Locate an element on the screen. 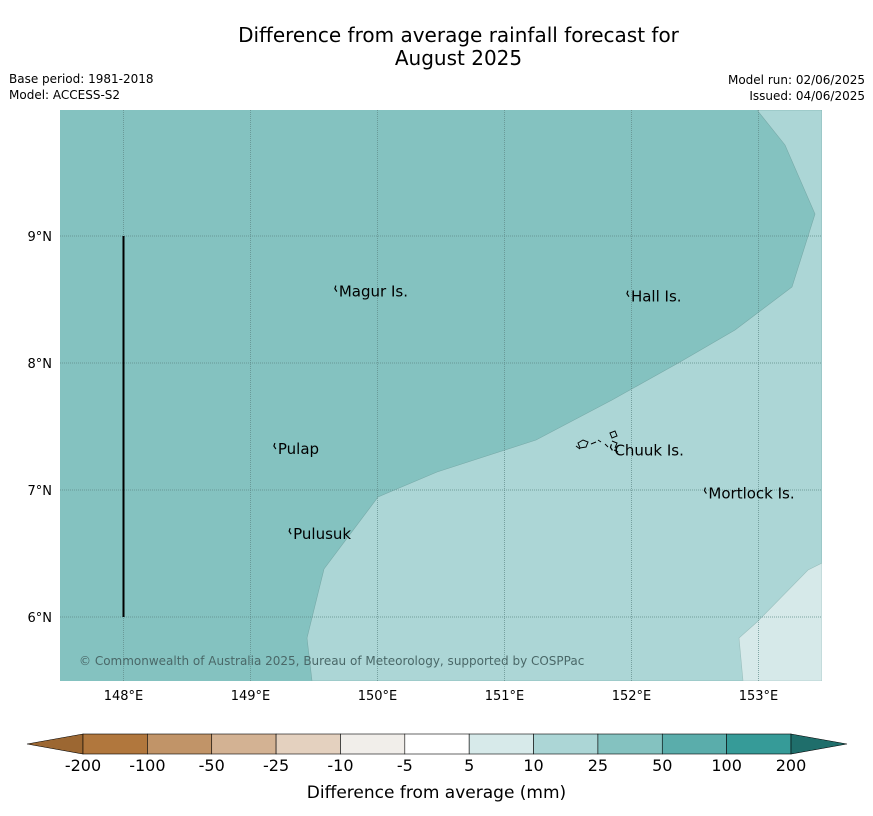  model-run-text: Model run: 02/06/2025 is located at coordinates (796, 80).